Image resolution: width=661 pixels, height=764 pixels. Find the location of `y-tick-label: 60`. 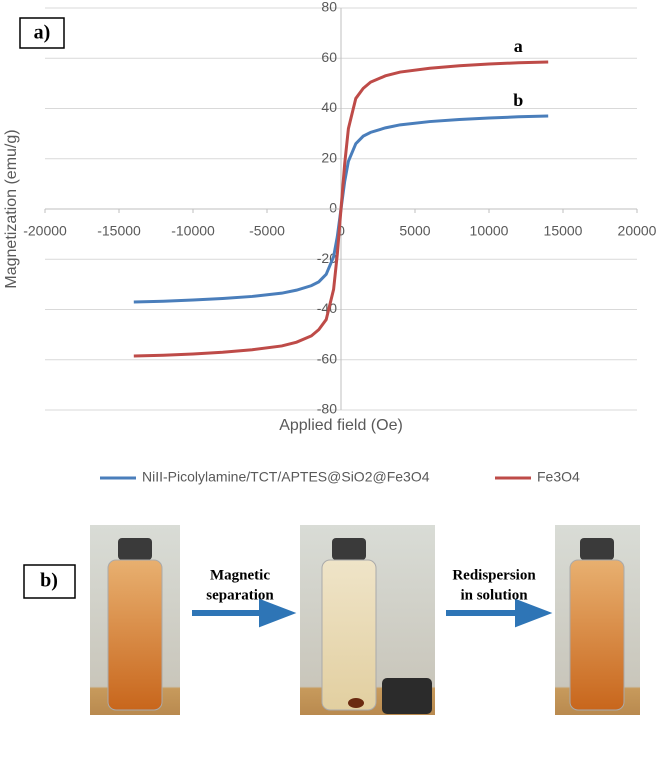

y-tick-label: 60 is located at coordinates (329, 57).